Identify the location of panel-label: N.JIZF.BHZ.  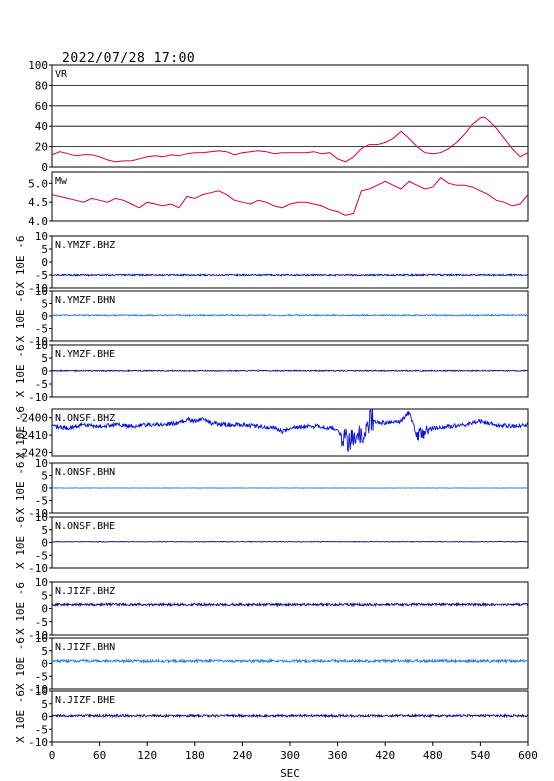
(85, 591).